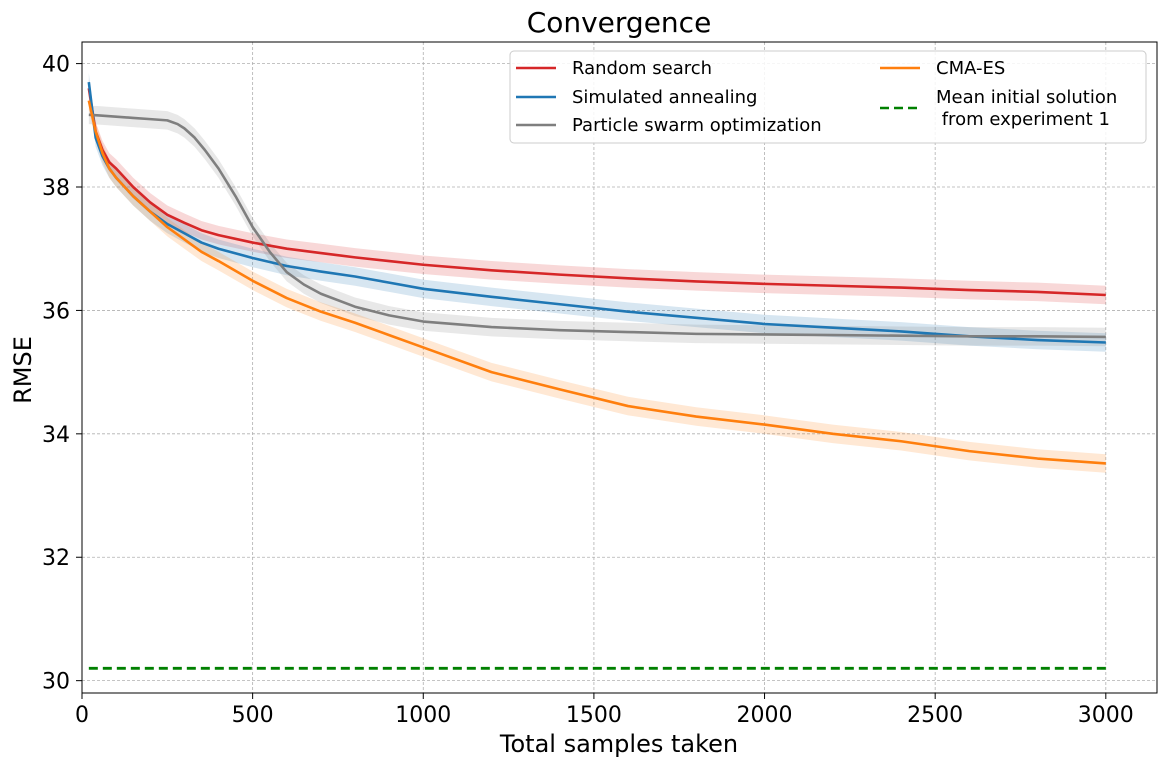  Describe the element at coordinates (970, 68) in the screenshot. I see `legend-label-cma-es: CMA-ES` at that location.